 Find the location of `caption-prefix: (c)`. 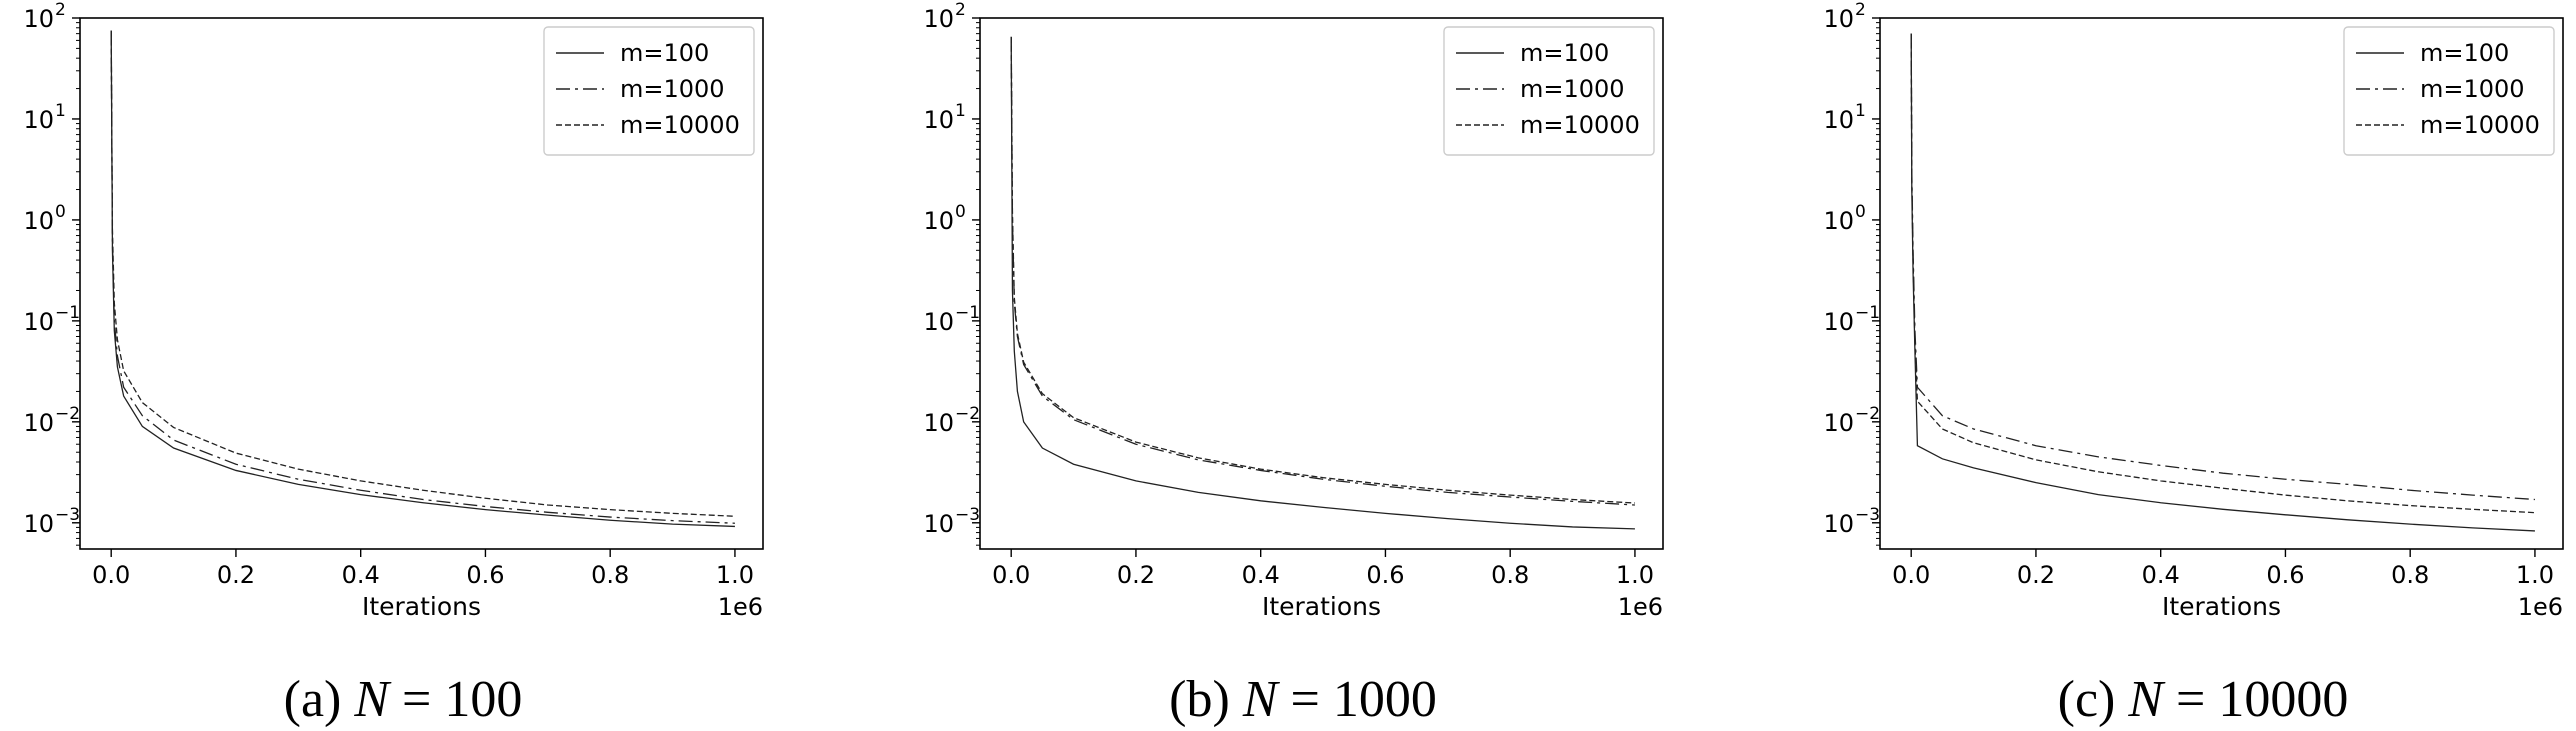

caption-prefix: (c) is located at coordinates (2093, 699).